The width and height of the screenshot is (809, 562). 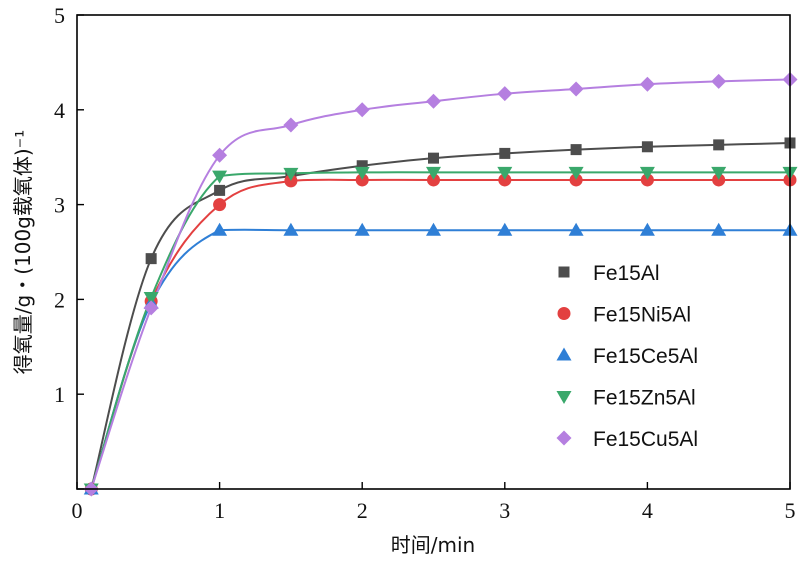 I want to click on legend-item: Fe15Al, so click(x=609, y=273).